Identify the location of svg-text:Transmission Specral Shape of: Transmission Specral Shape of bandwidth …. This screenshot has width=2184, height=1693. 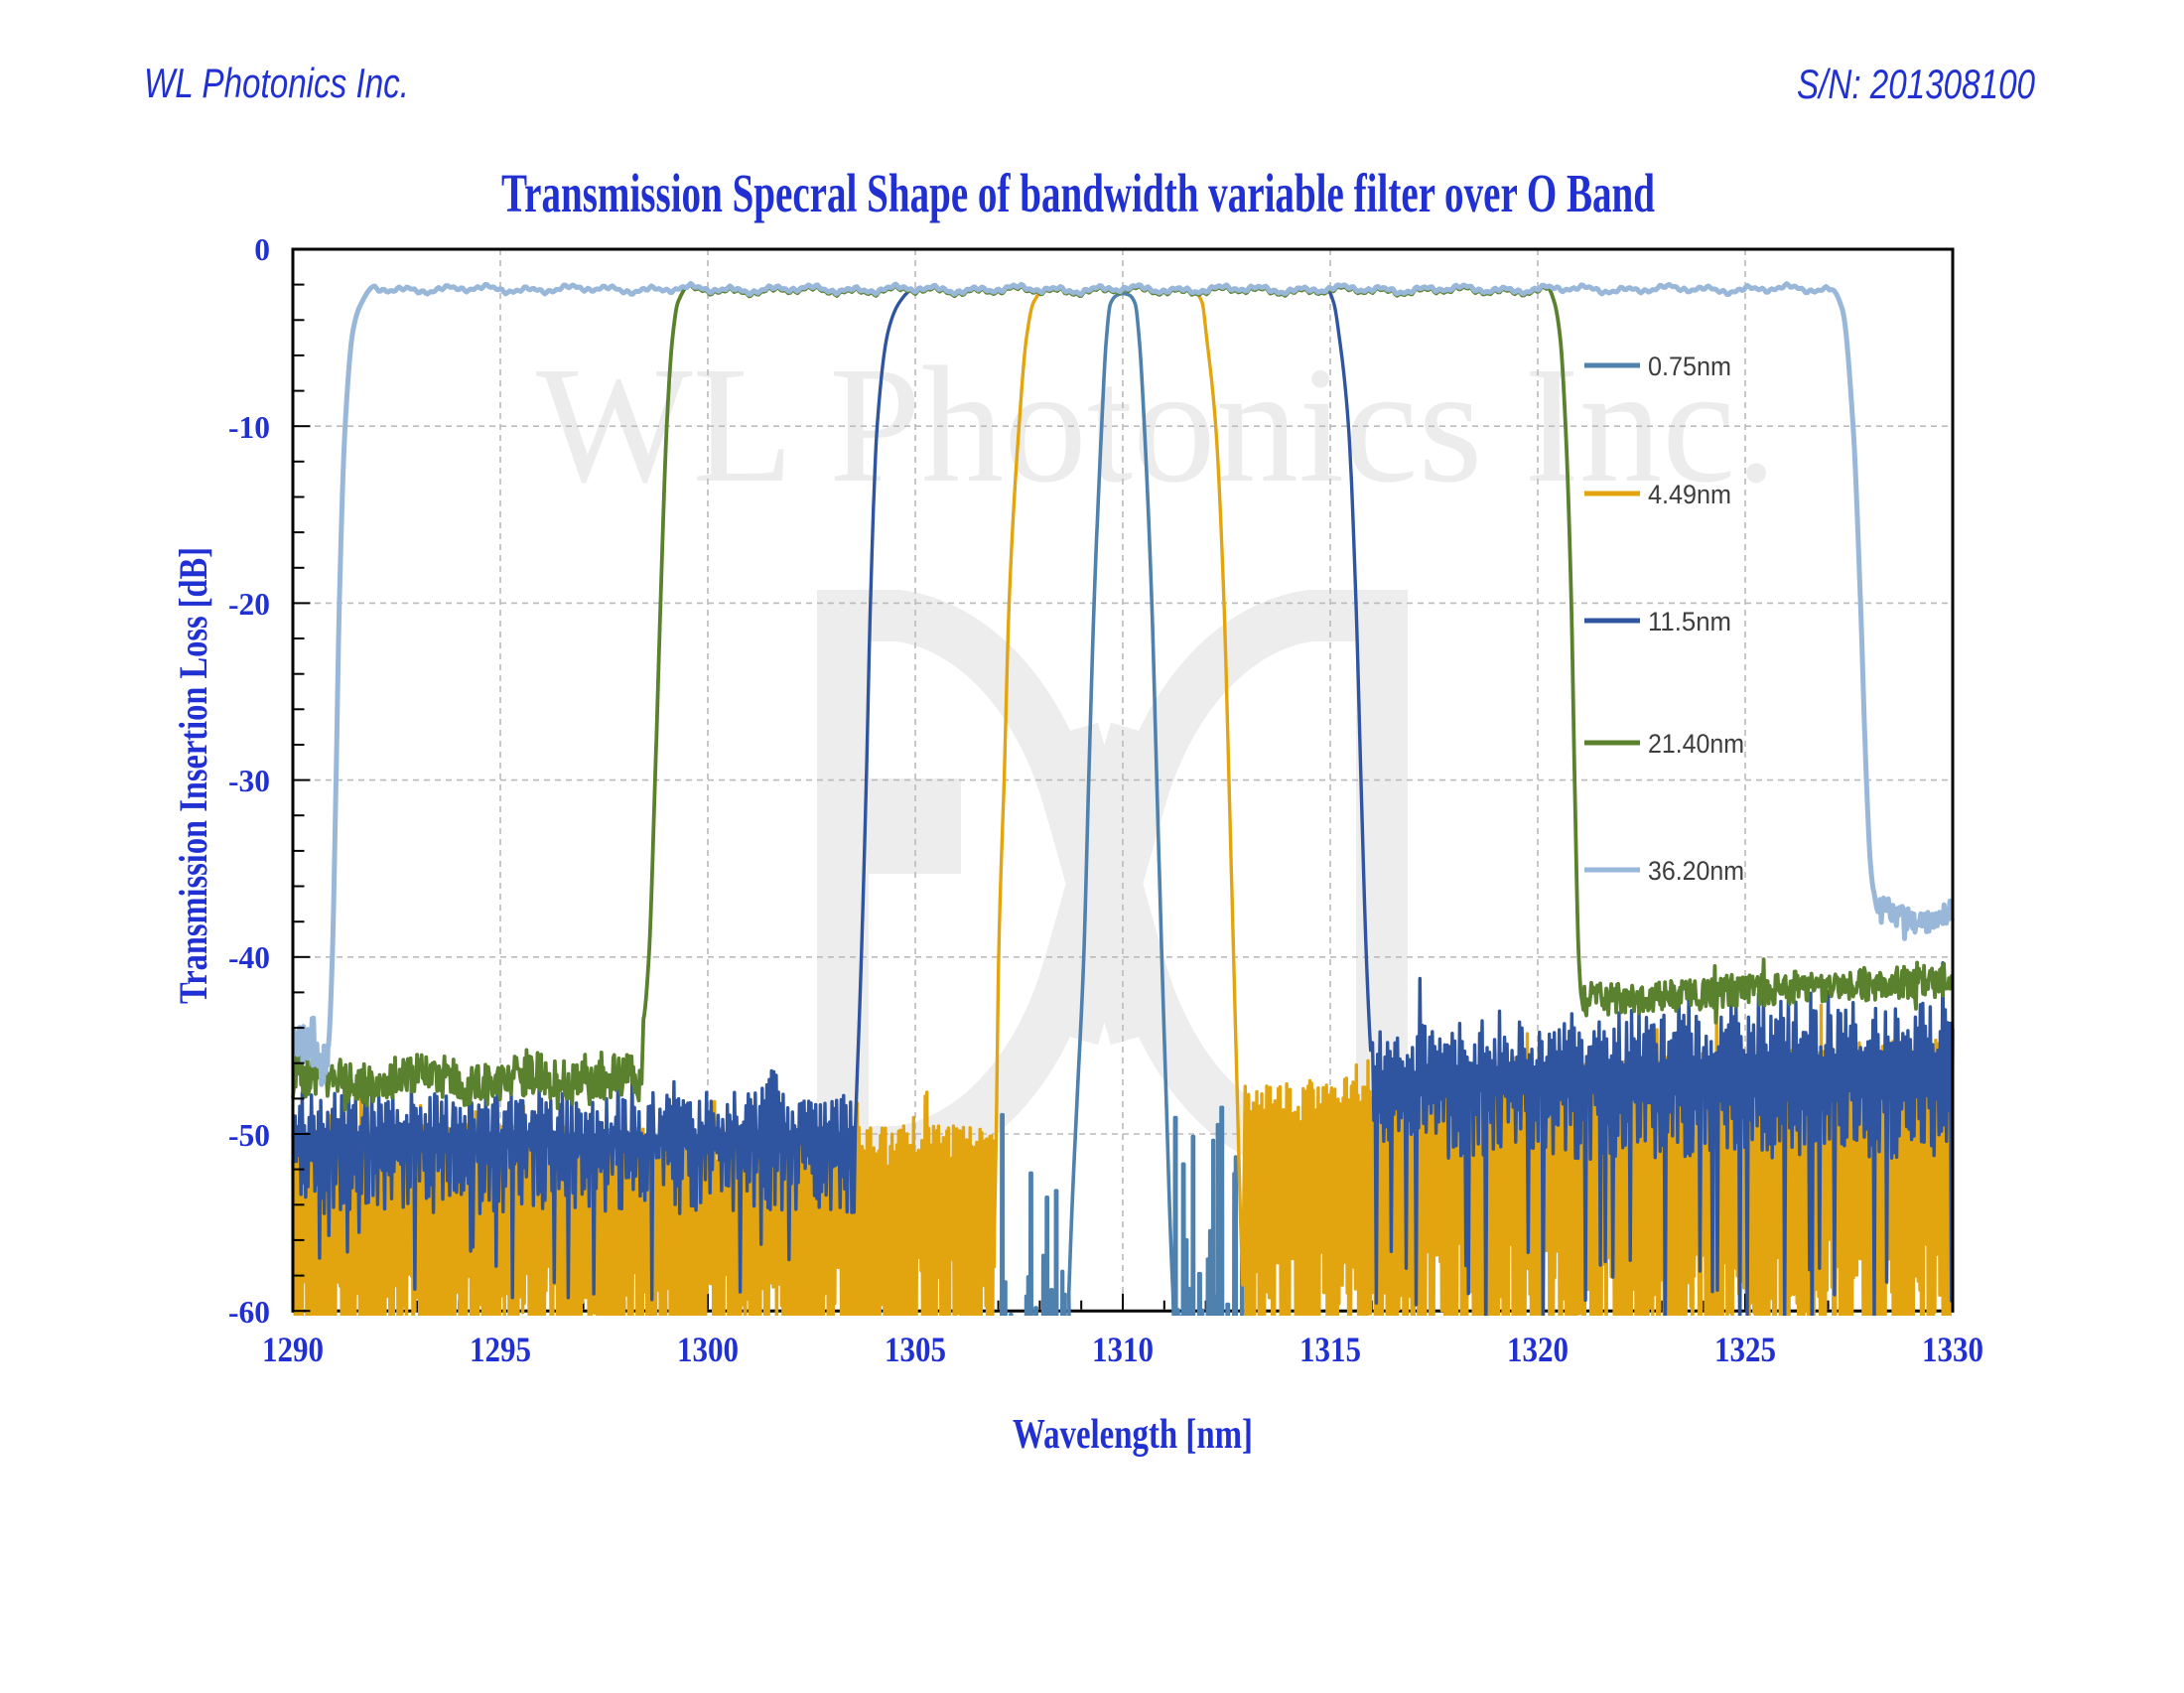
(1078, 193).